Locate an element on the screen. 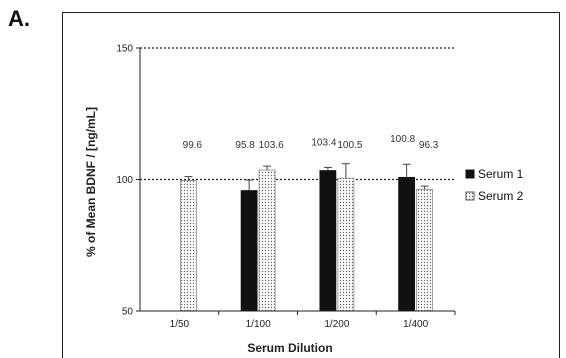 This screenshot has height=358, width=566. x-axis-title: Serum Dilution is located at coordinates (289, 348).